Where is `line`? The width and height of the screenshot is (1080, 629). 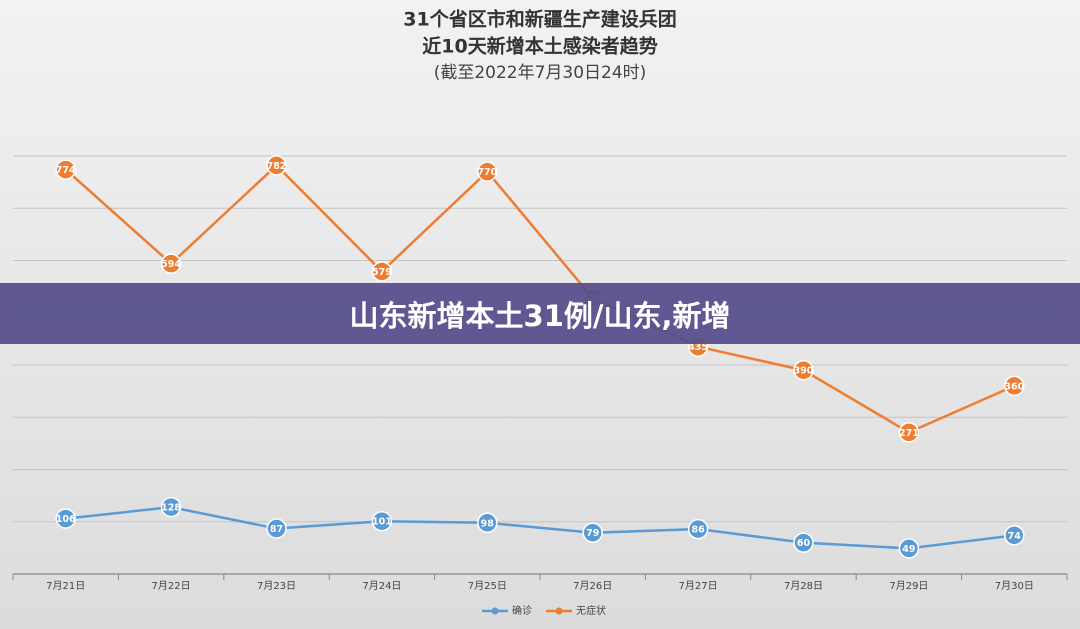 line is located at coordinates (540, 527).